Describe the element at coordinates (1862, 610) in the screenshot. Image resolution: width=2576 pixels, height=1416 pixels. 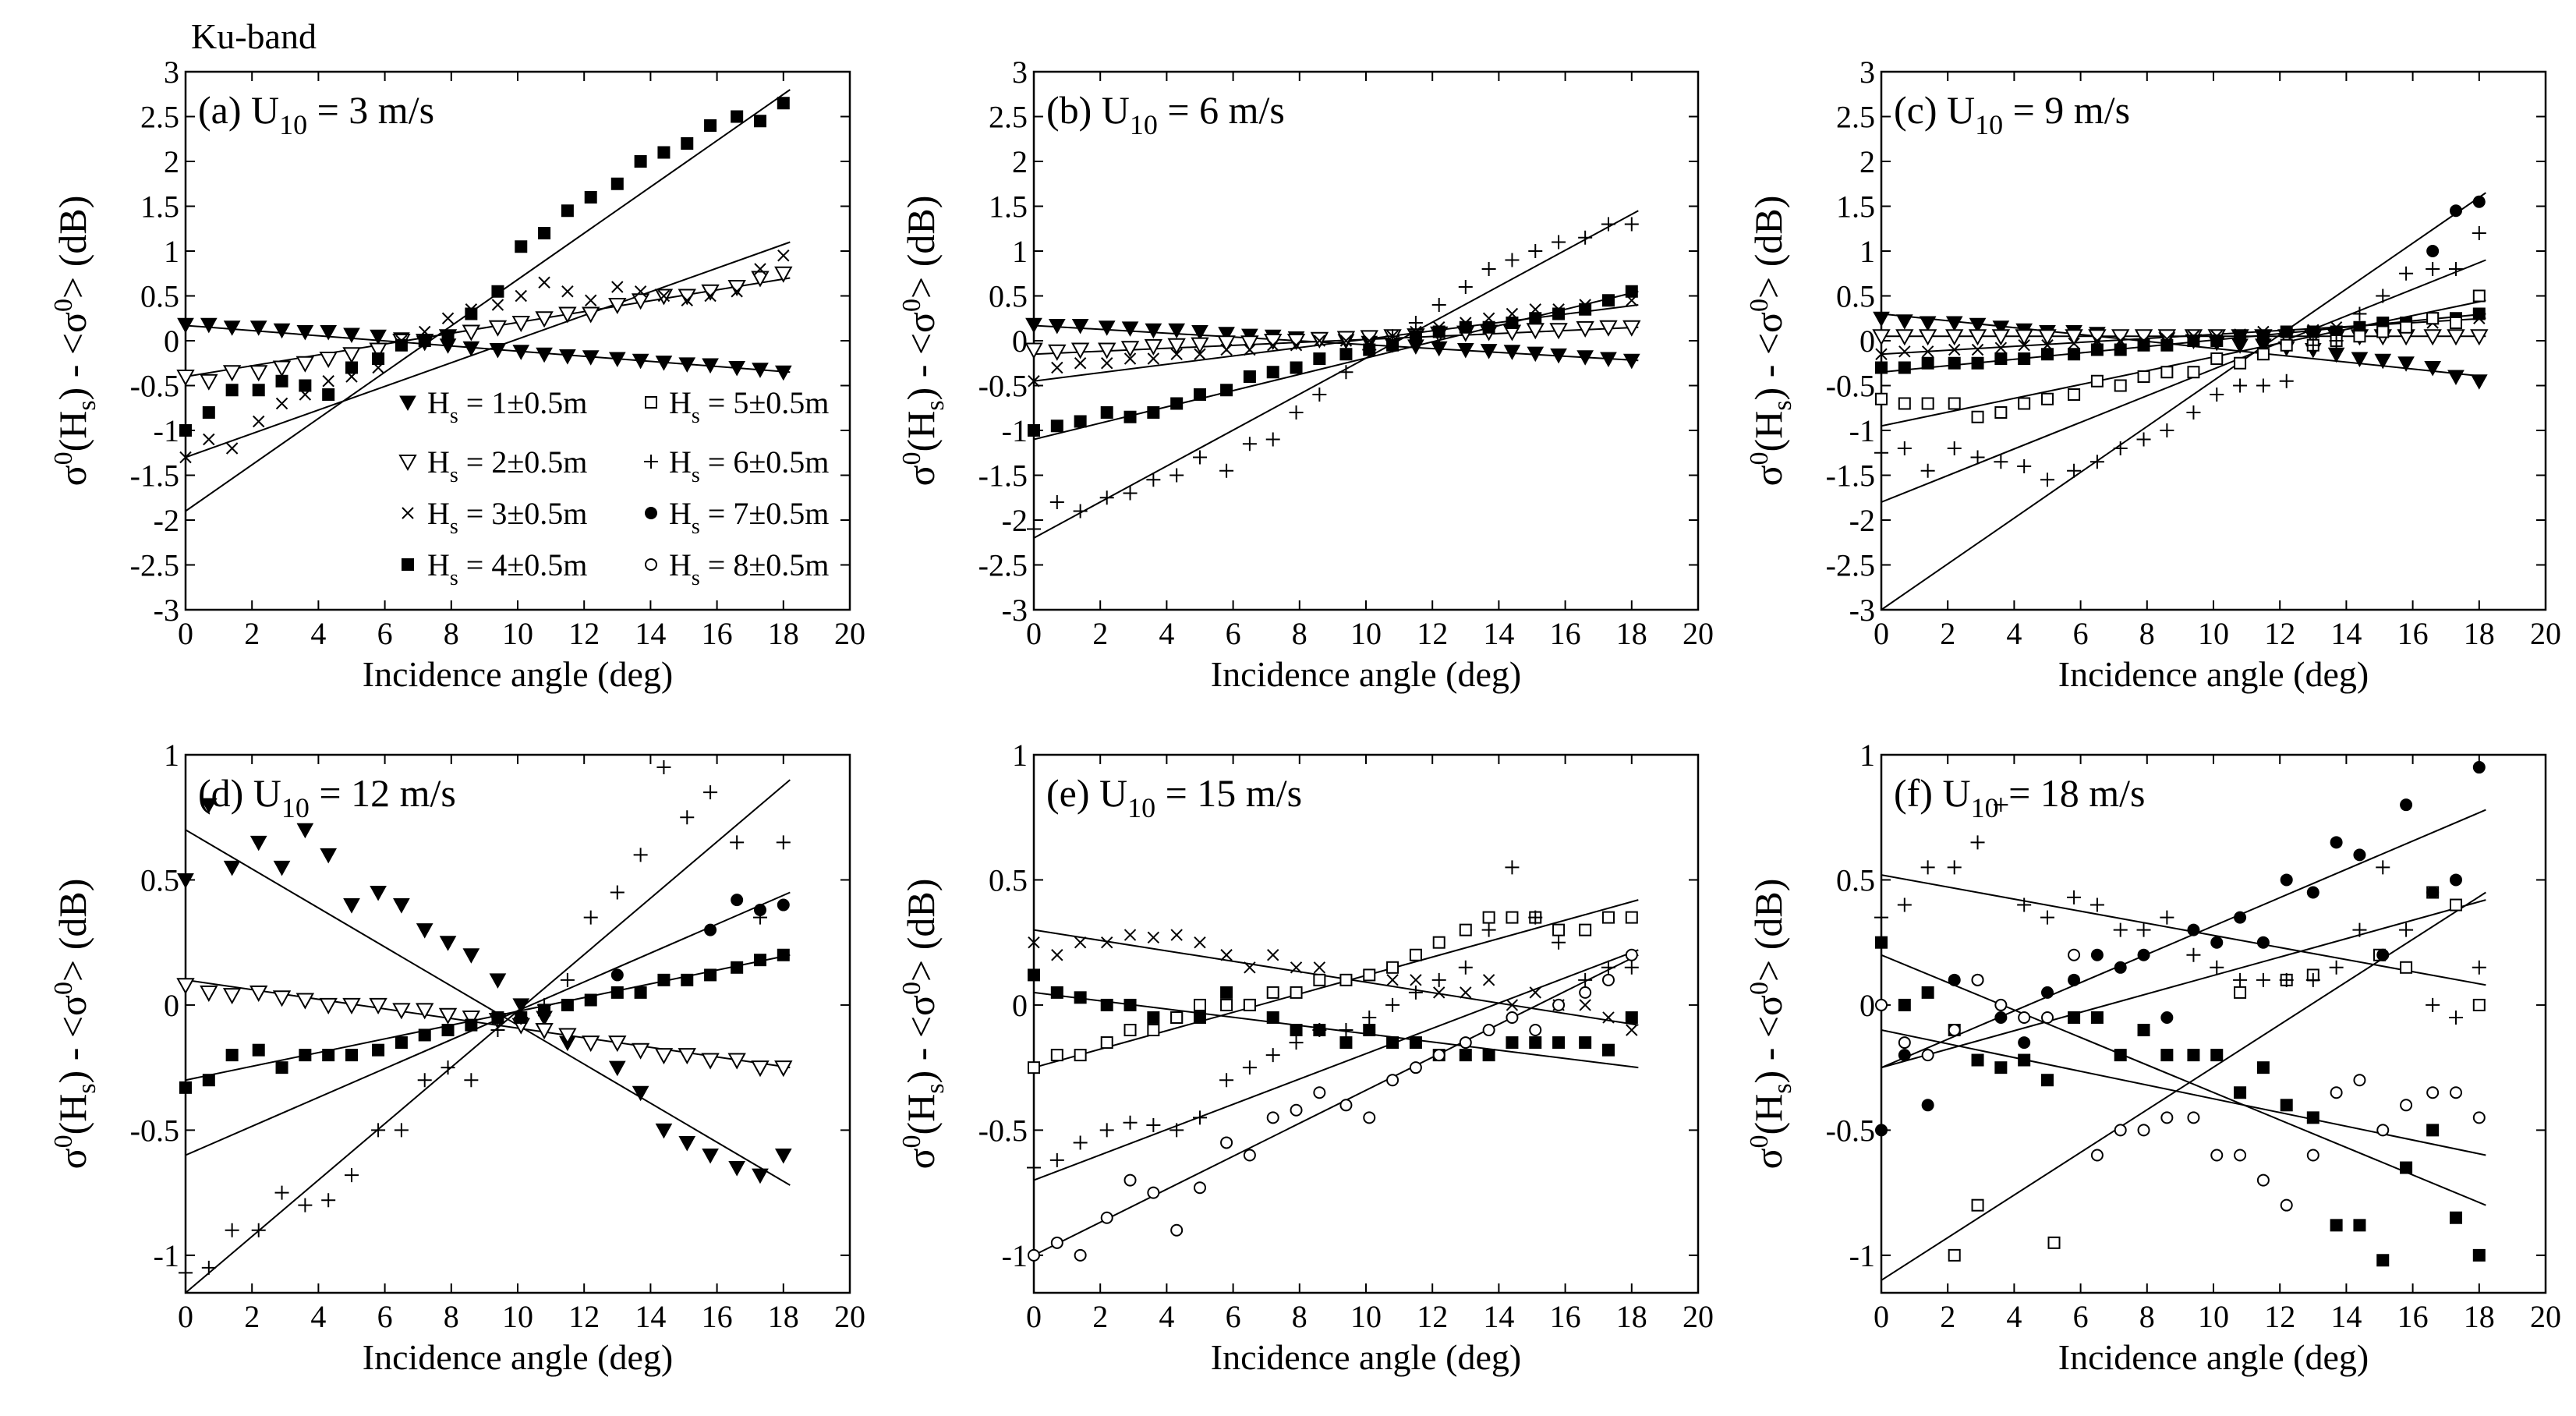
I see `y-tick-label: -3` at that location.